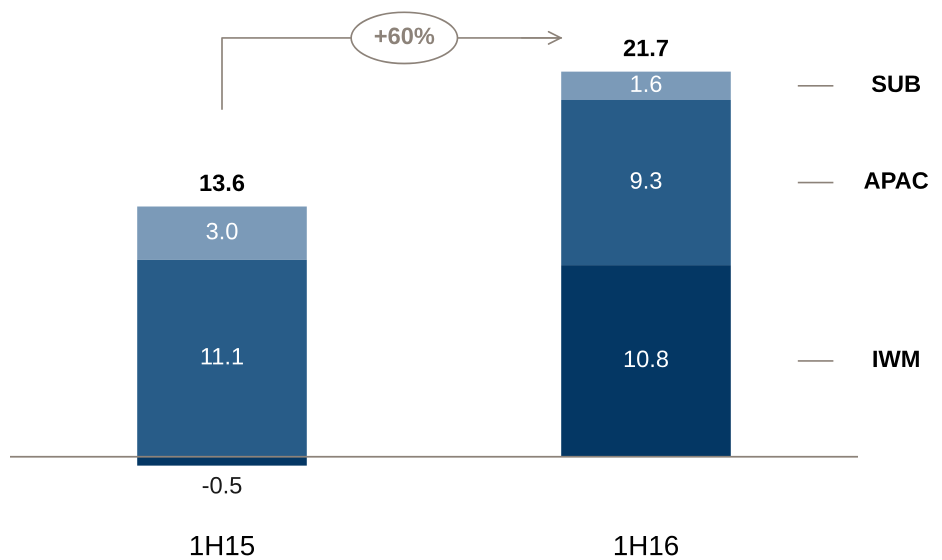 The width and height of the screenshot is (942, 560). What do you see at coordinates (646, 48) in the screenshot?
I see `total-label: 21.7` at bounding box center [646, 48].